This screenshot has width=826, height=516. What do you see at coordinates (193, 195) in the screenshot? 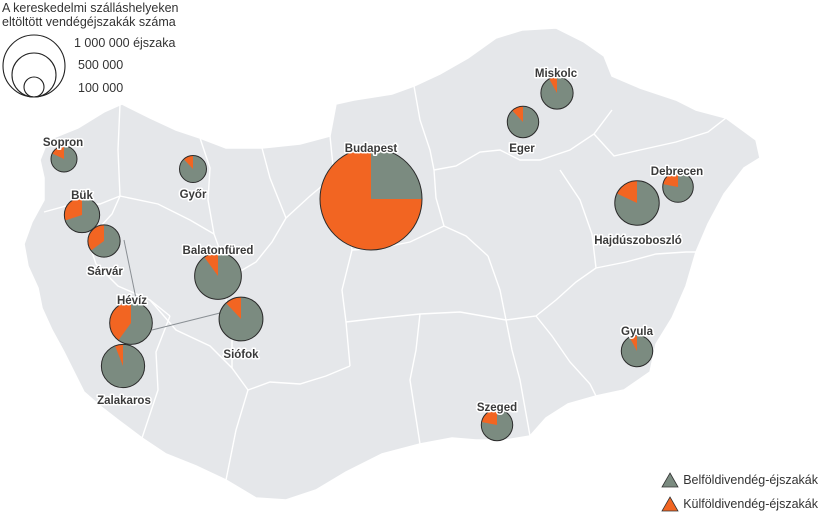
I see `city-label-gyor: Győr` at bounding box center [193, 195].